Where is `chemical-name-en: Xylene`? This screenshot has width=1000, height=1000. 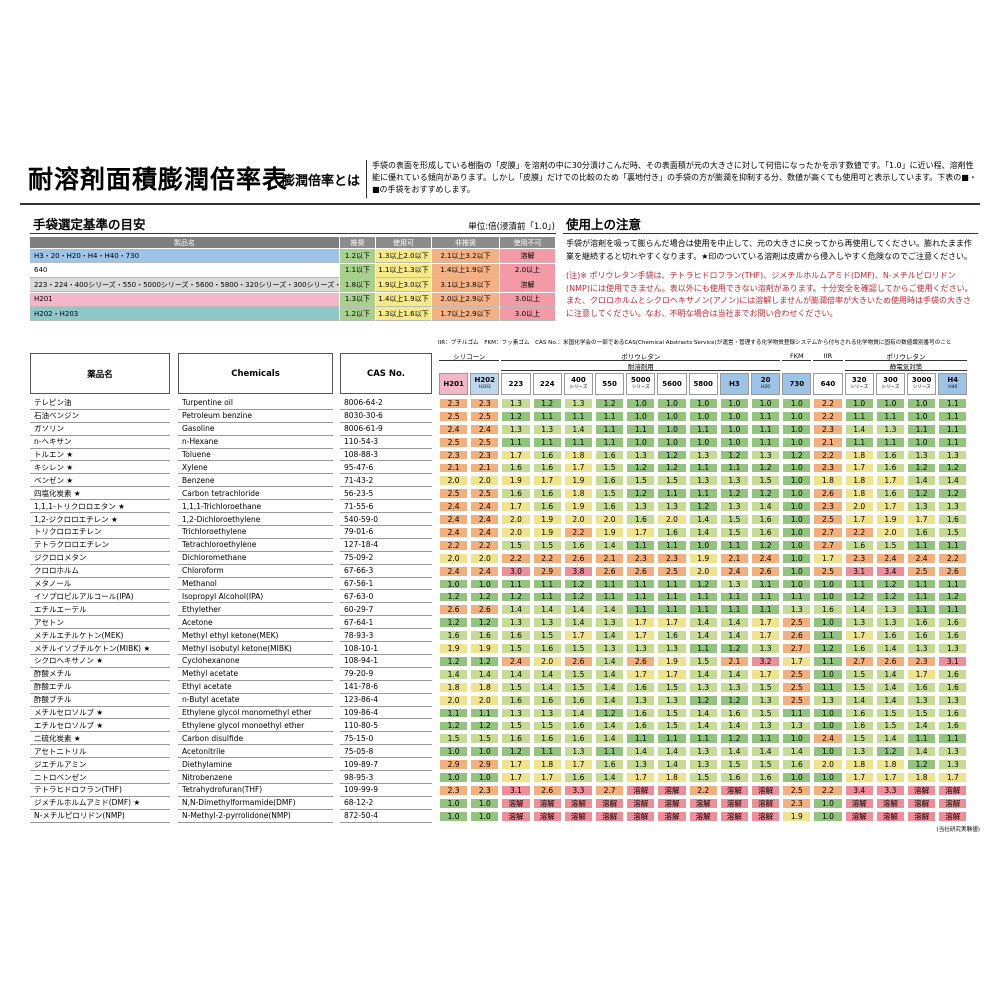
chemical-name-en: Xylene is located at coordinates (255, 468).